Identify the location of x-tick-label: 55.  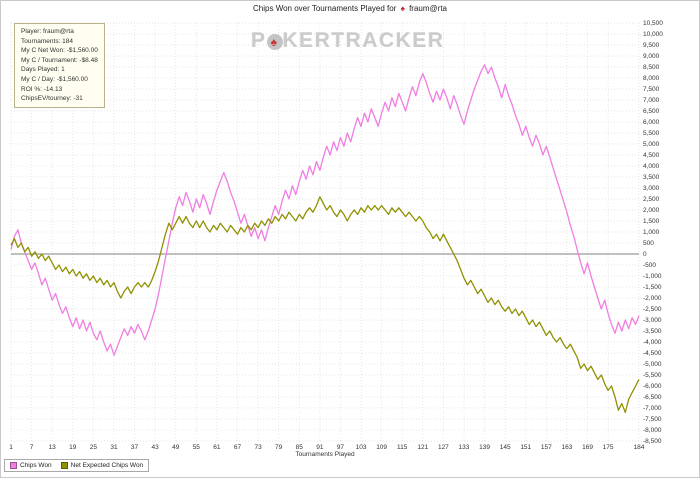
(197, 447).